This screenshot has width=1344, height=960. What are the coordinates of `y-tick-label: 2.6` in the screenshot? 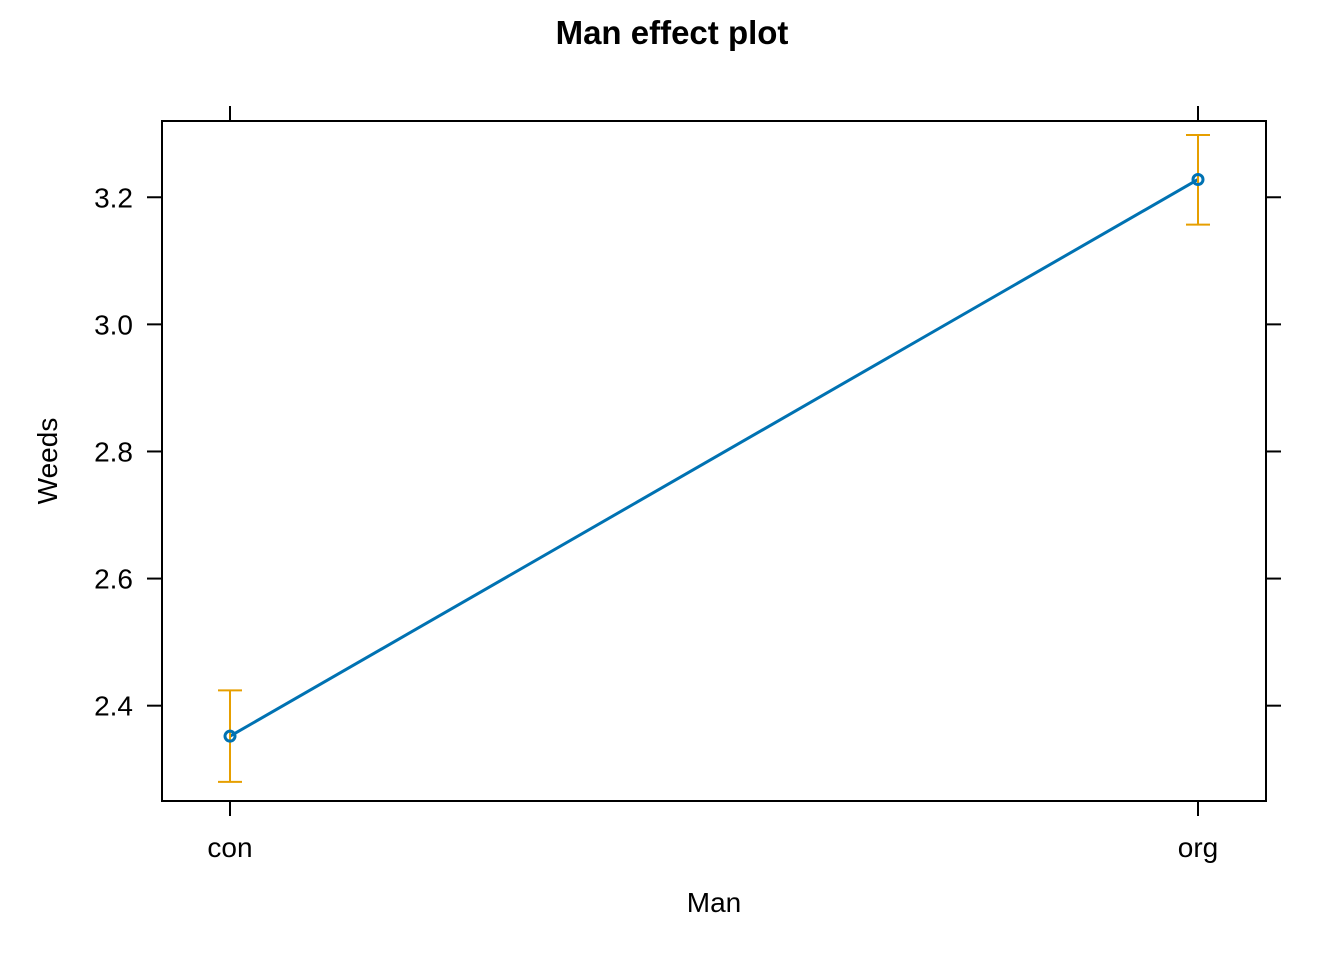 It's located at (113, 579).